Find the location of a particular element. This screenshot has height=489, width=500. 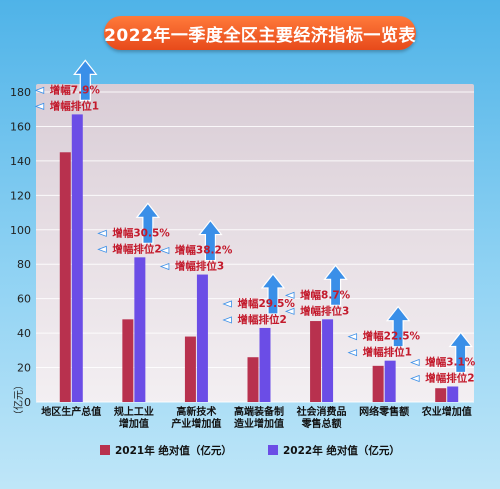

category-label: 高新技术 is located at coordinates (196, 411).